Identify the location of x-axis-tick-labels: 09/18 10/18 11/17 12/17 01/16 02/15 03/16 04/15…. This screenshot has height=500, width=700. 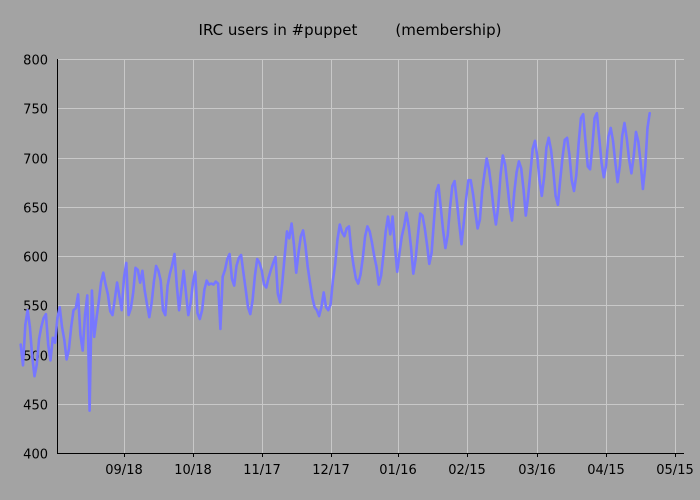
(399, 470).